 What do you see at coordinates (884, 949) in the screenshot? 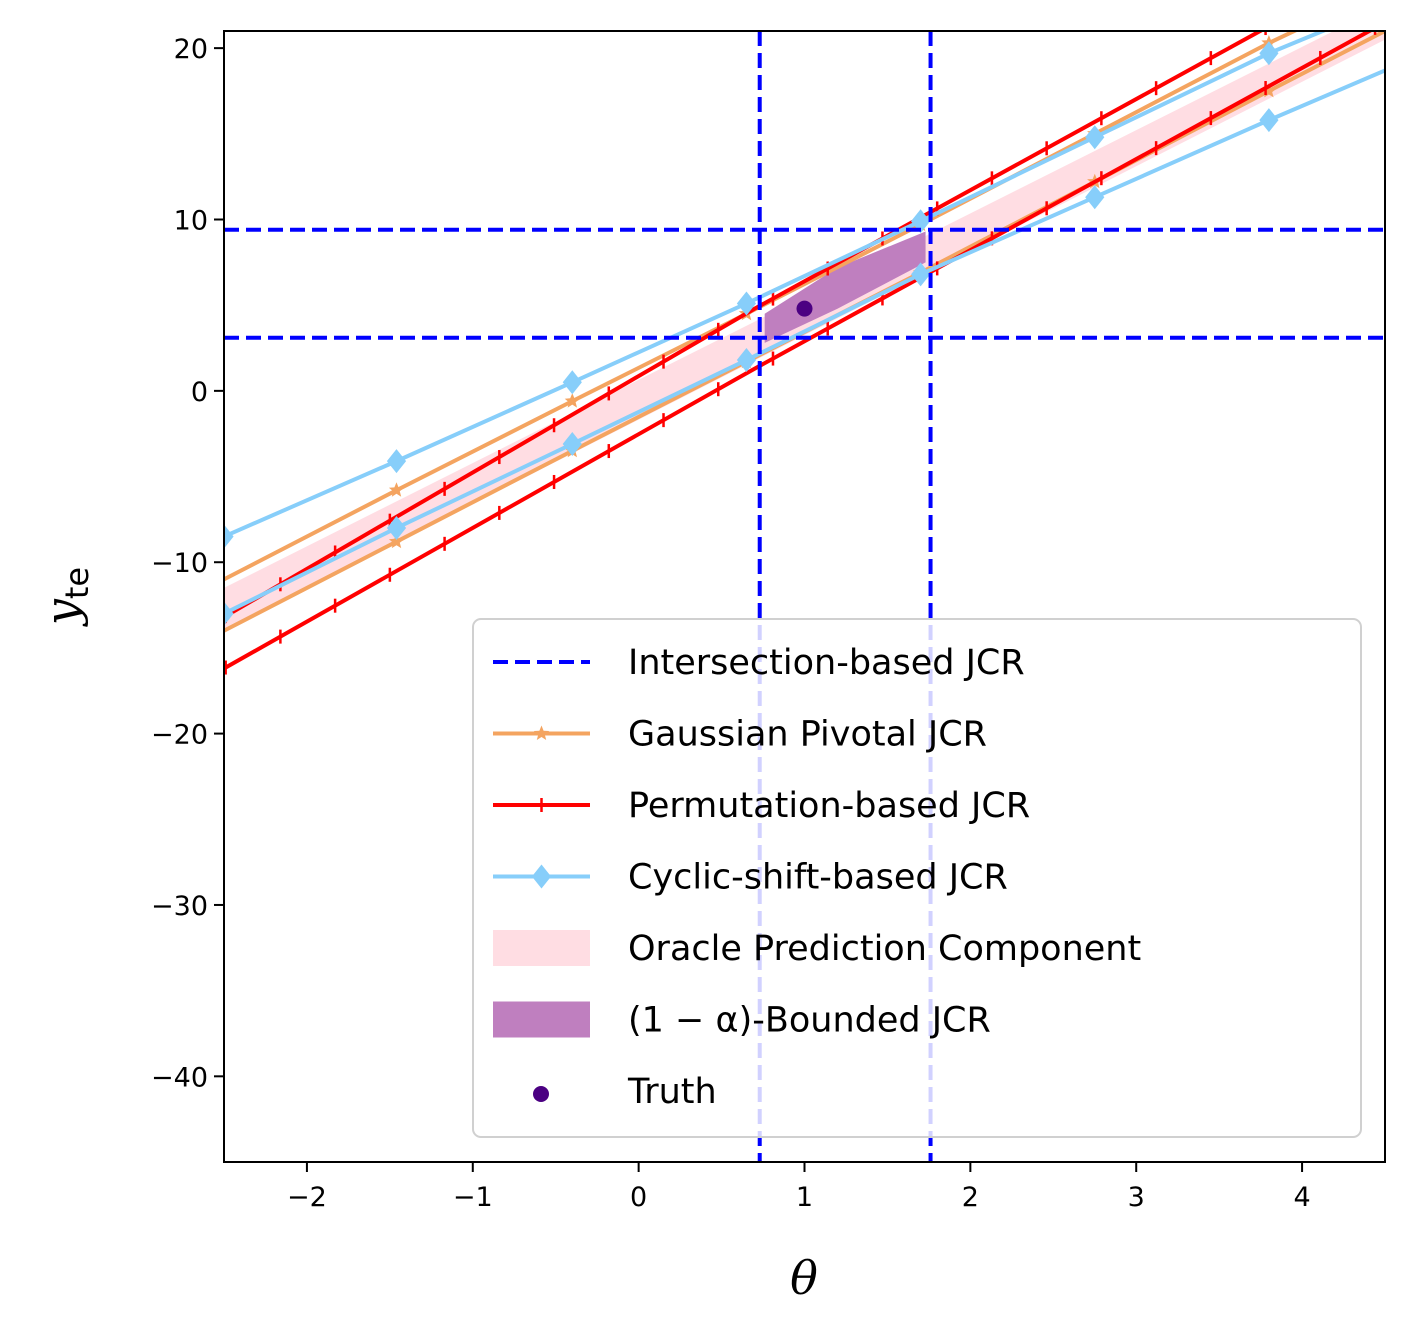
I see `legend-label: Oracle Prediction Component` at bounding box center [884, 949].